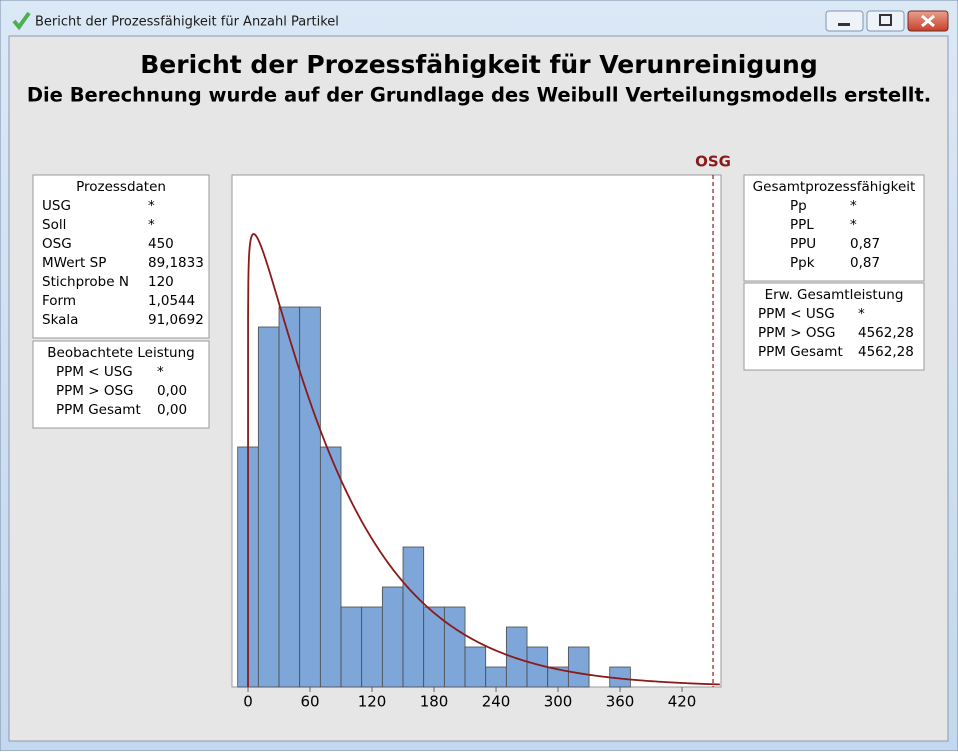 This screenshot has width=958, height=755. Describe the element at coordinates (558, 702) in the screenshot. I see `x-tick-label: 300` at that location.